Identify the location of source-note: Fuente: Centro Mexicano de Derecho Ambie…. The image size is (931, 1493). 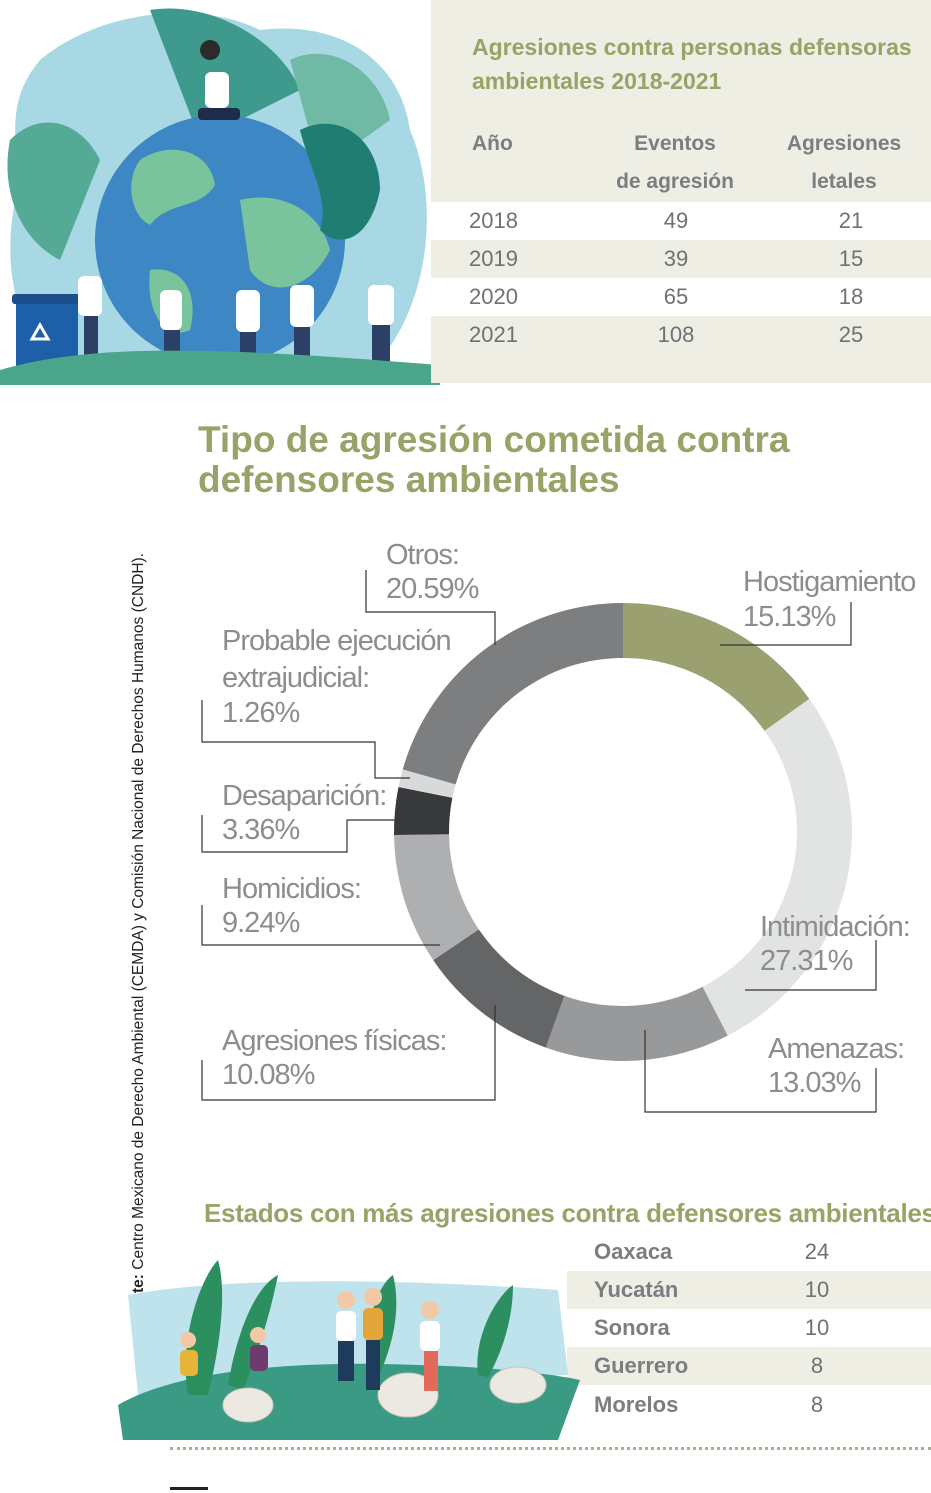
(139, 941).